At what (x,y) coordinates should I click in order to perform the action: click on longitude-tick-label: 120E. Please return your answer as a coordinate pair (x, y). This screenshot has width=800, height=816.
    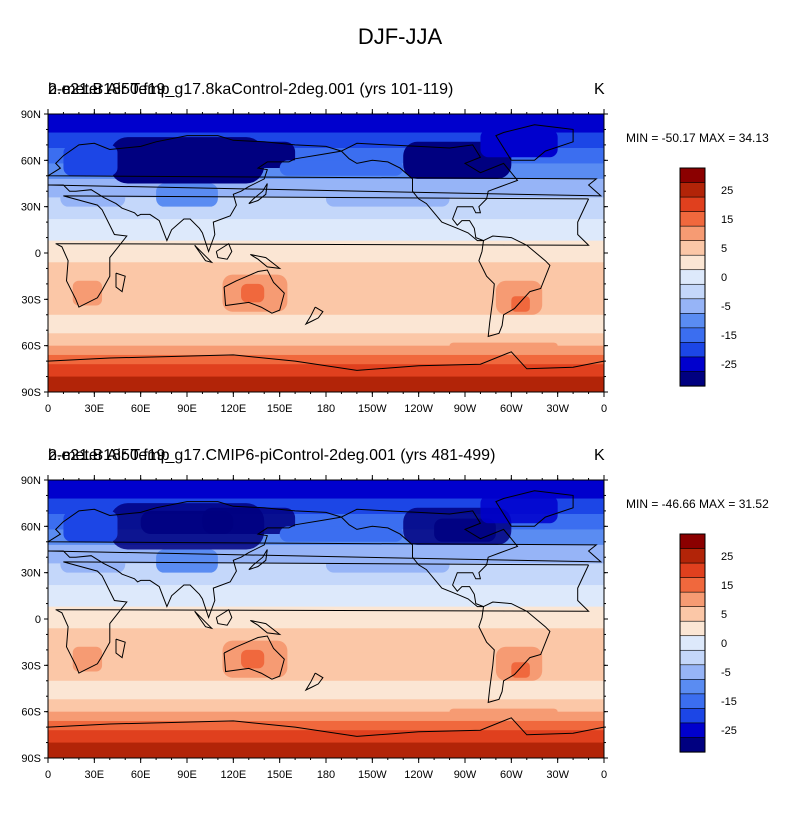
    Looking at the image, I should click on (233, 775).